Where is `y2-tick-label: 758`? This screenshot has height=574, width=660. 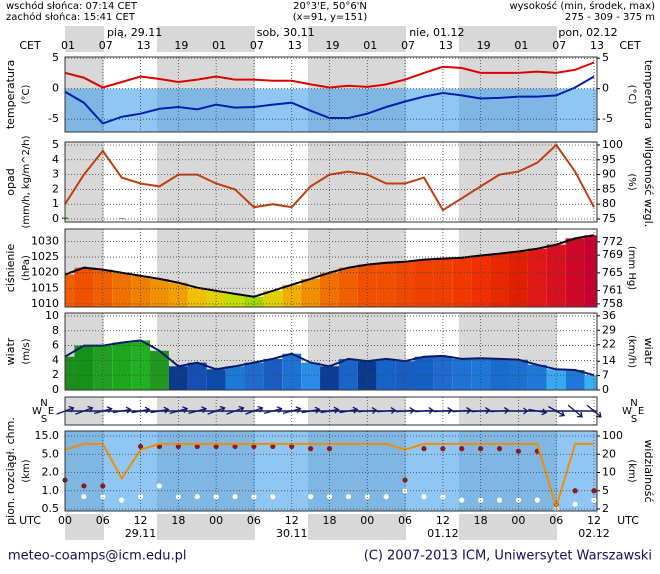 y2-tick-label: 758 is located at coordinates (612, 303).